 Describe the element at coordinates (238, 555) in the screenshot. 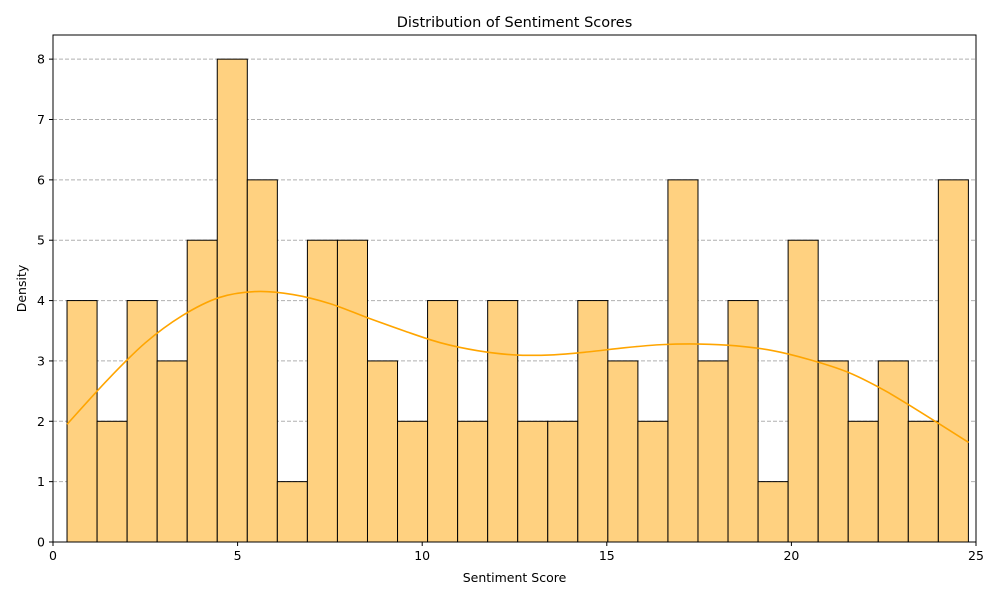

I see `x-tick-label-5: 5` at that location.